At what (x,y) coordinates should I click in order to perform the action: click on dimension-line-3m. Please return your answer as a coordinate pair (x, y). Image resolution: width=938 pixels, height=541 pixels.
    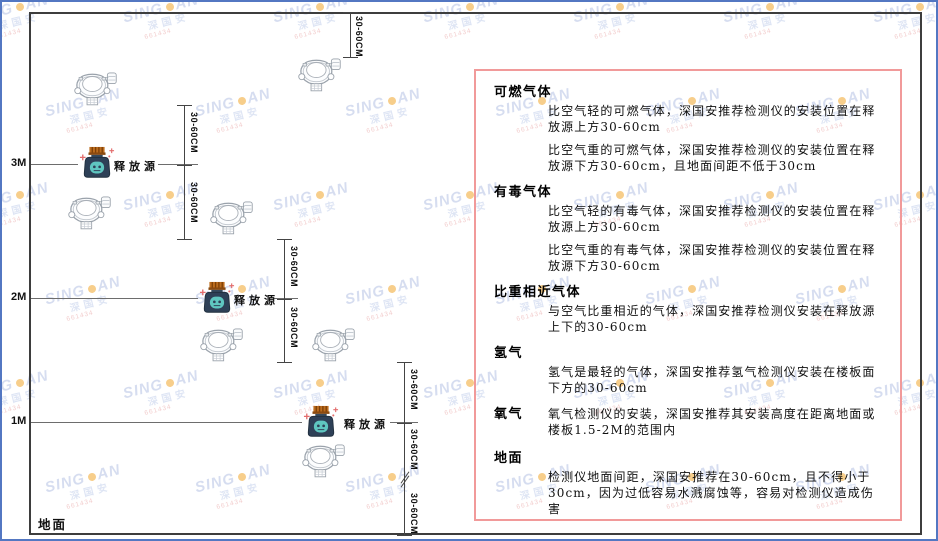
    Looking at the image, I should click on (184, 172).